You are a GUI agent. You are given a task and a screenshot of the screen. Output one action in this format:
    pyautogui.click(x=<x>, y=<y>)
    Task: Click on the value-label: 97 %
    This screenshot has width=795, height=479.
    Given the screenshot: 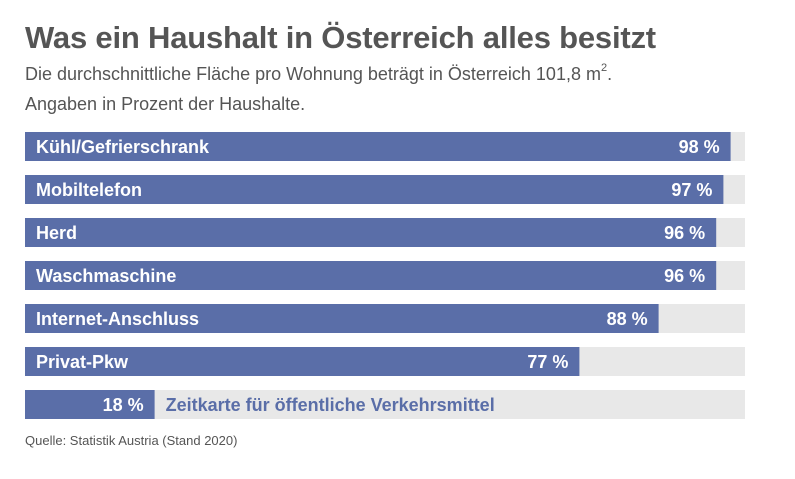 What is the action you would take?
    pyautogui.click(x=691, y=190)
    